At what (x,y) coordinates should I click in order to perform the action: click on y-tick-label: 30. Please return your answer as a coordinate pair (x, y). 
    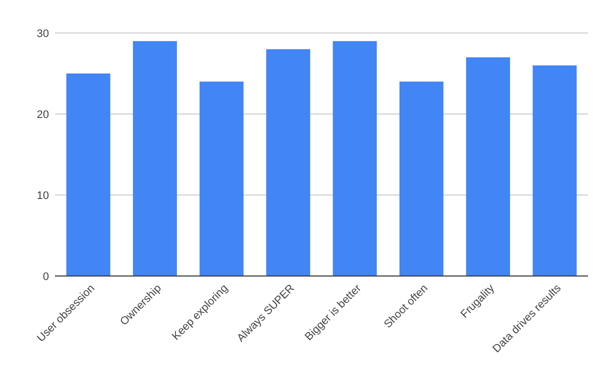
    Looking at the image, I should click on (42, 34).